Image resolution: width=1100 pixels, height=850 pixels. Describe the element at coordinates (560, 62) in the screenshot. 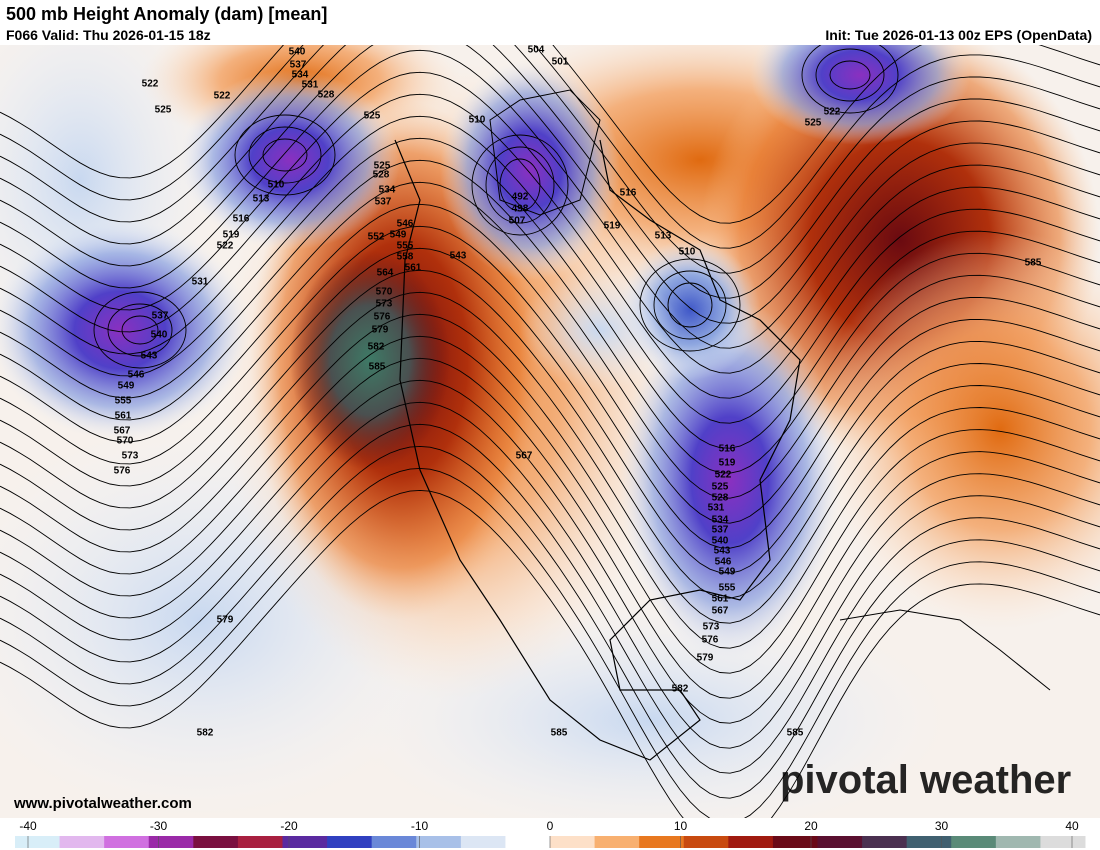

I see `contour-label: 501` at that location.